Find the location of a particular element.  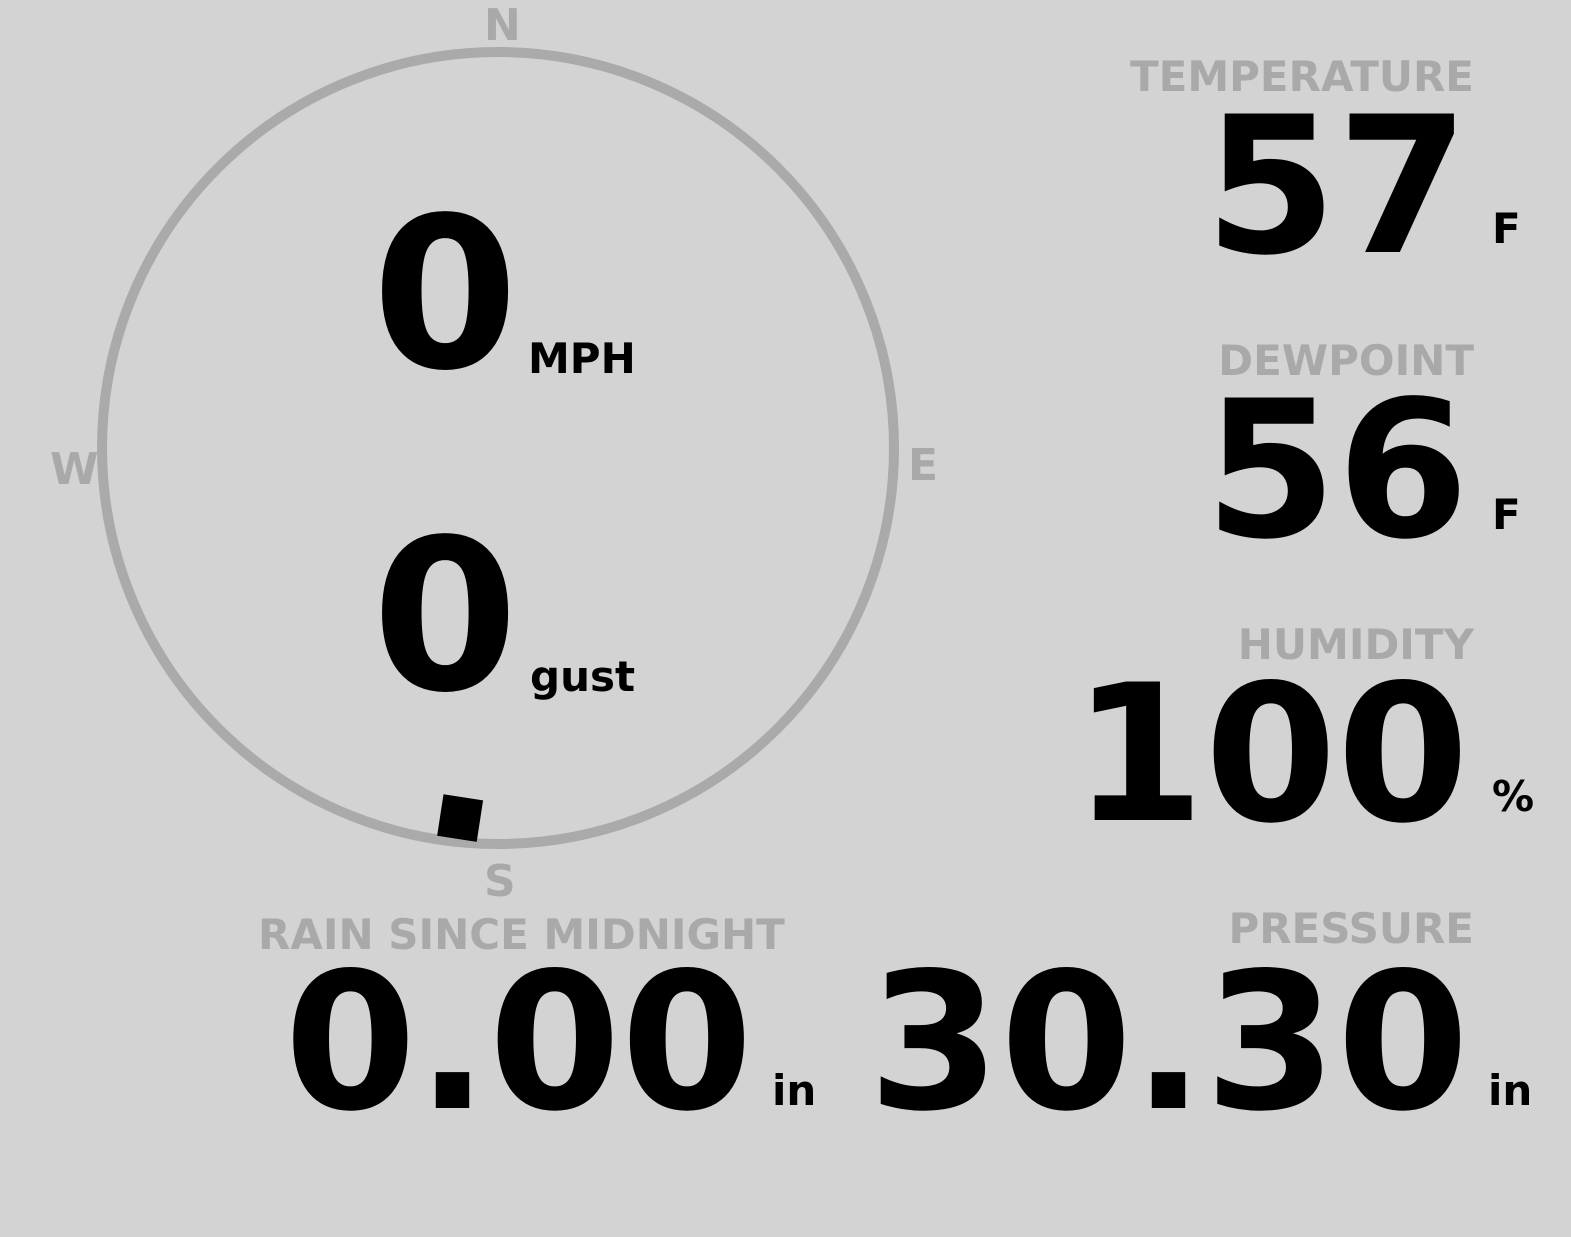

dewpoint-label: DEWPOINT is located at coordinates (1346, 360).